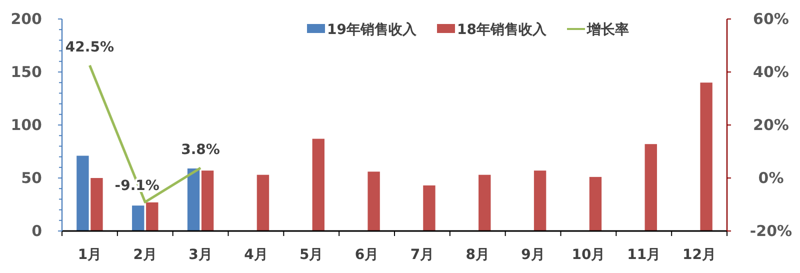  I want to click on y2-tick-label: 60%, so click(771, 19).